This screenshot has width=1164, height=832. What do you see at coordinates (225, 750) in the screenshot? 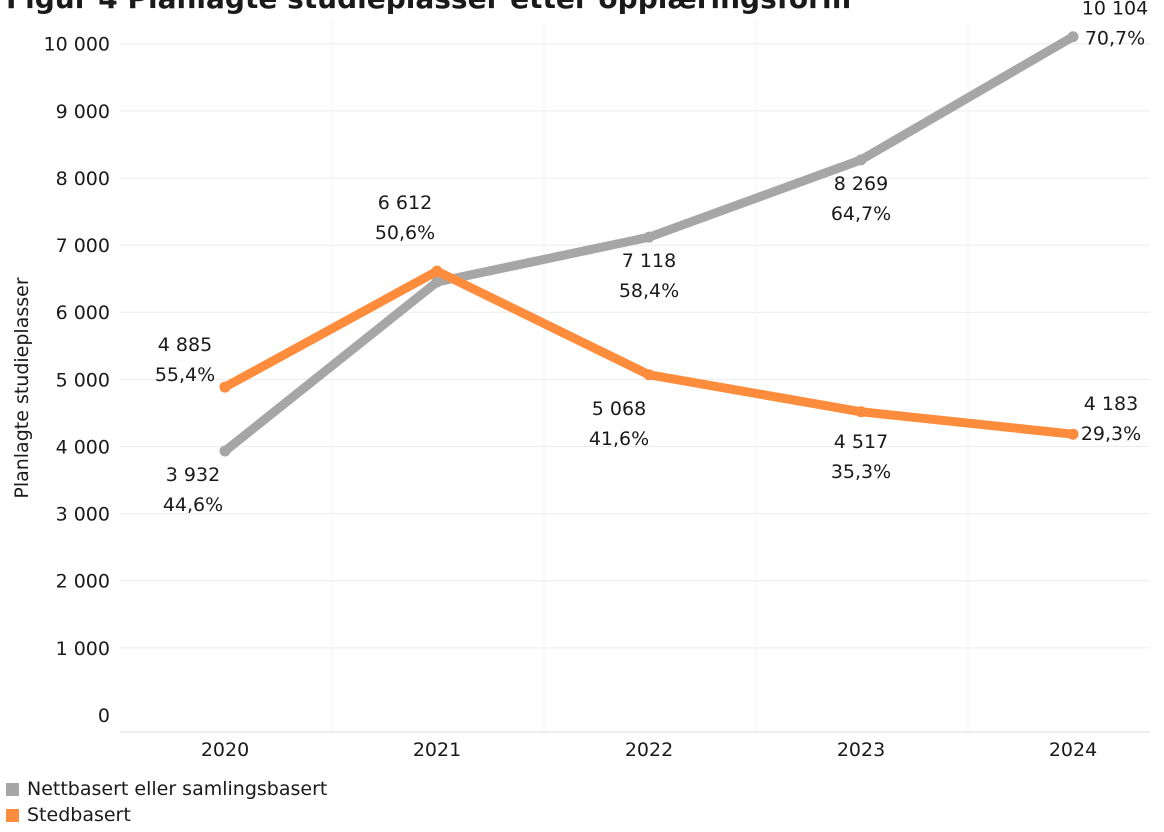
I see `x-tick-label: 2020` at bounding box center [225, 750].